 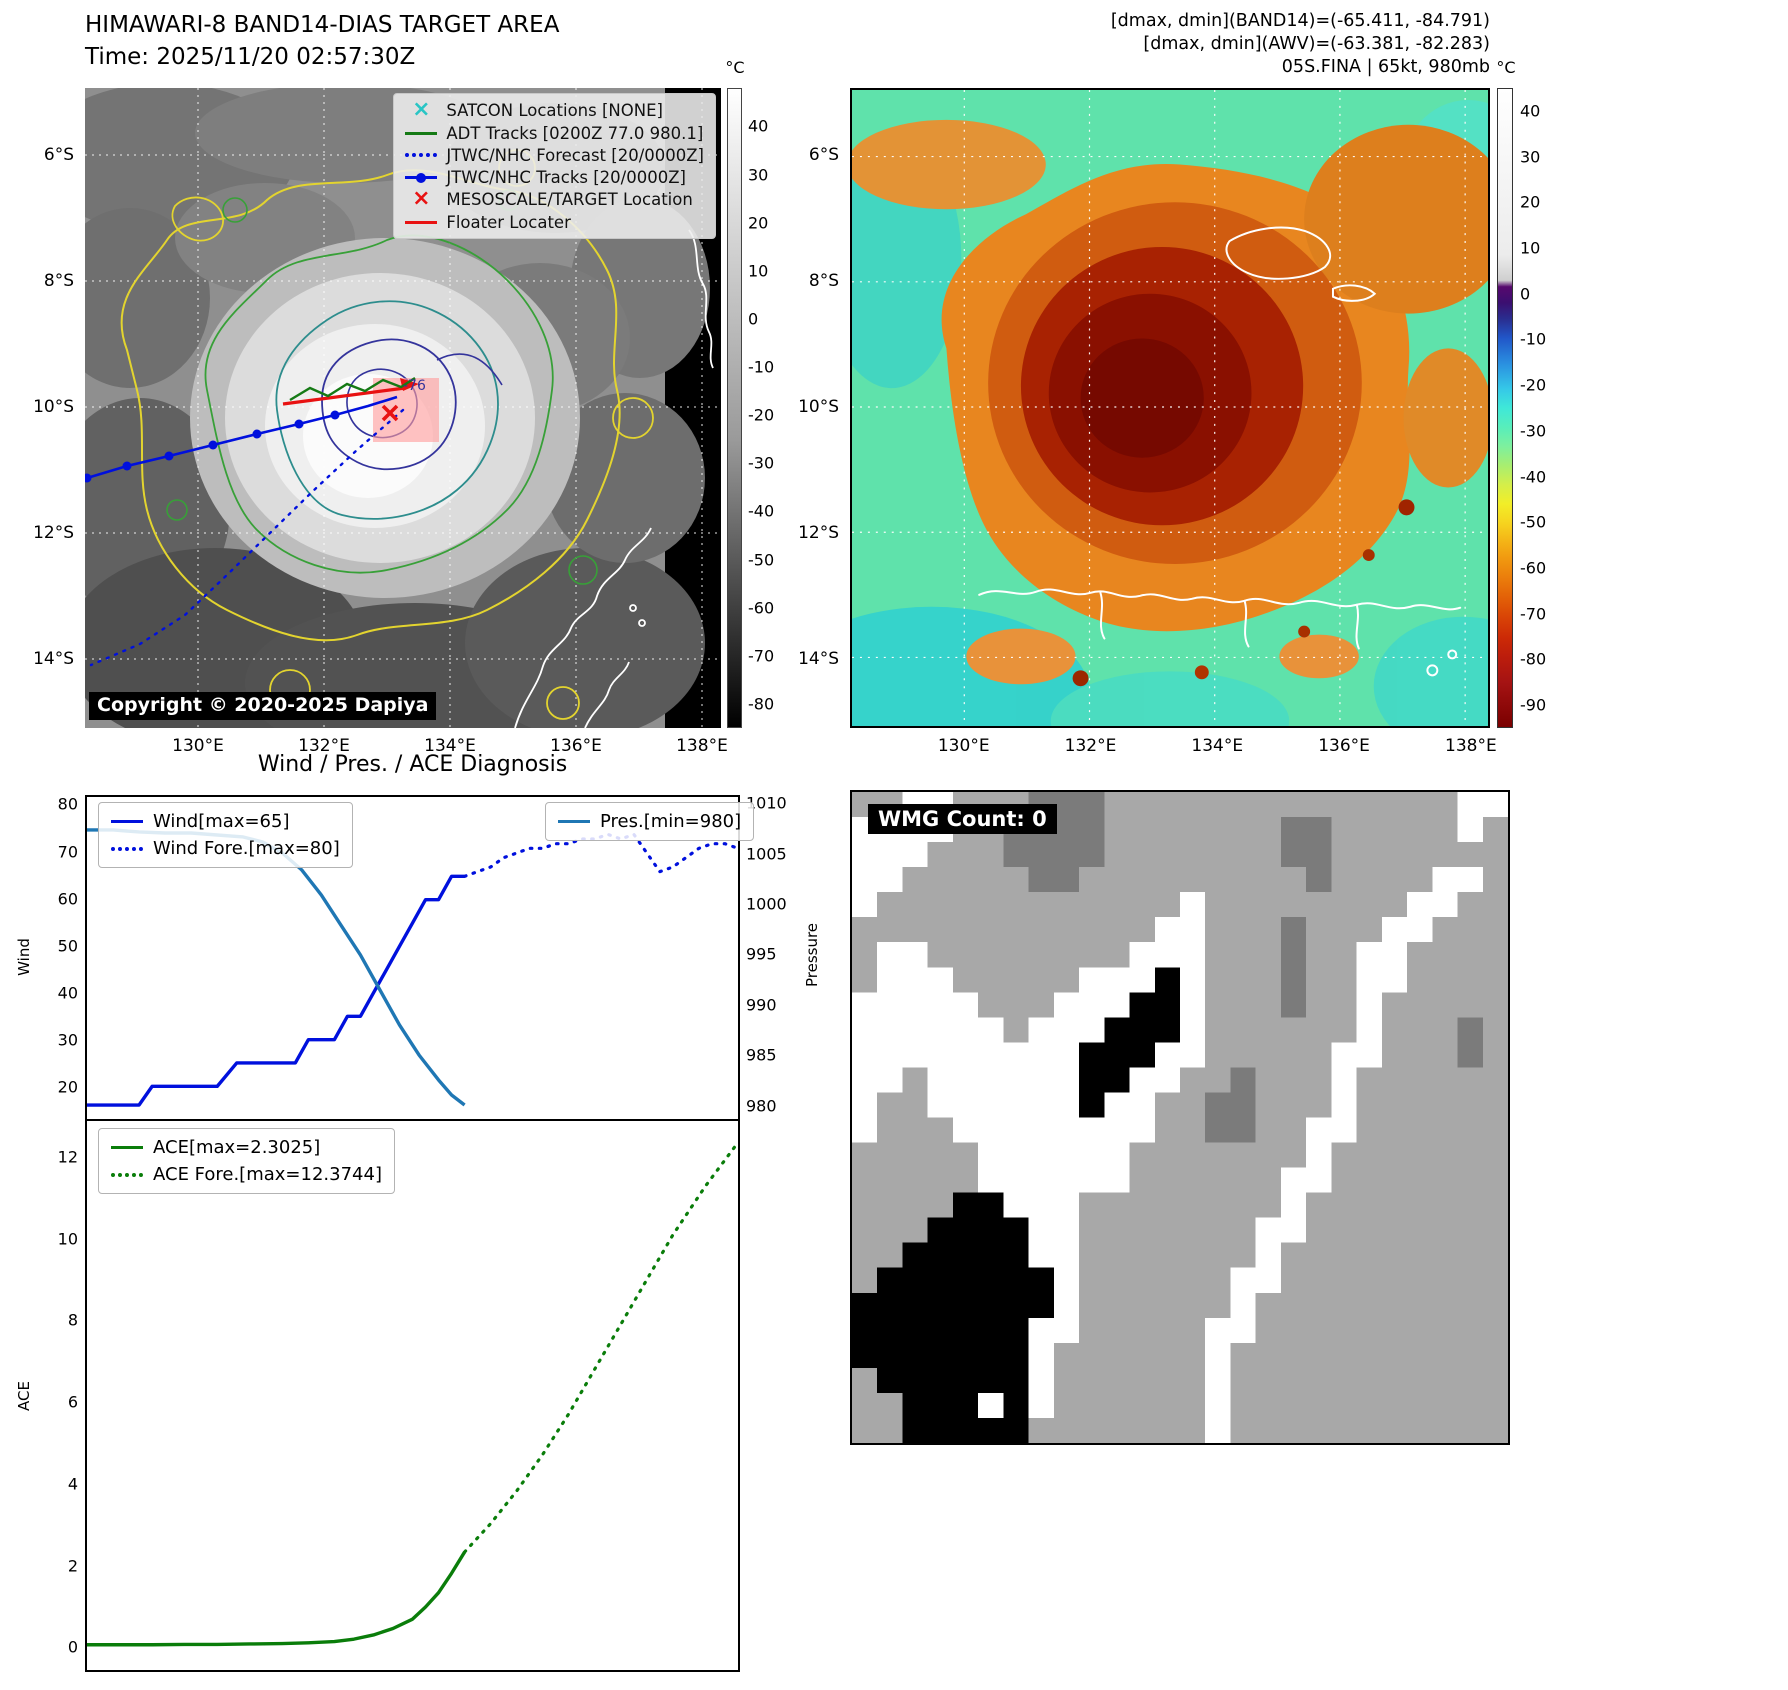 What do you see at coordinates (766, 803) in the screenshot?
I see `tick-label: 1010` at bounding box center [766, 803].